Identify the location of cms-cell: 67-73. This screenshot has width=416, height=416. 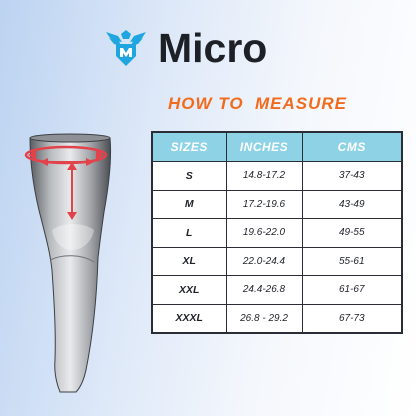
(352, 318).